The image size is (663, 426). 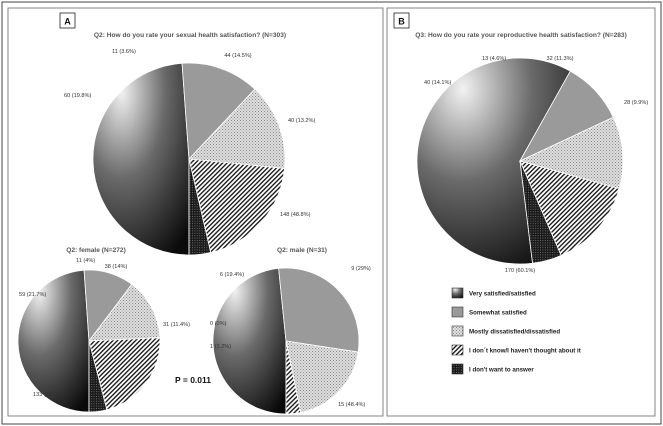 I want to click on pie-3-label-3: 38 (14%), so click(x=116, y=267).